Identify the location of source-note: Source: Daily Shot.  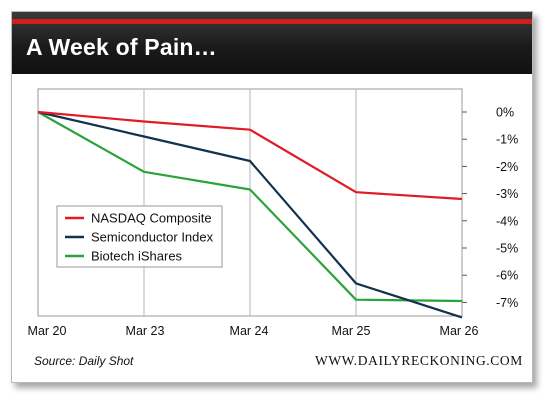
(84, 361).